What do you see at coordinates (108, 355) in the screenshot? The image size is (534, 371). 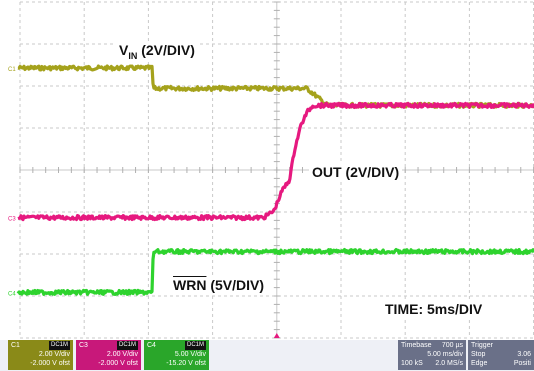 I see `channel-c3-box: C3 DC1M 2.00 V/div -2.000 V ofst` at bounding box center [108, 355].